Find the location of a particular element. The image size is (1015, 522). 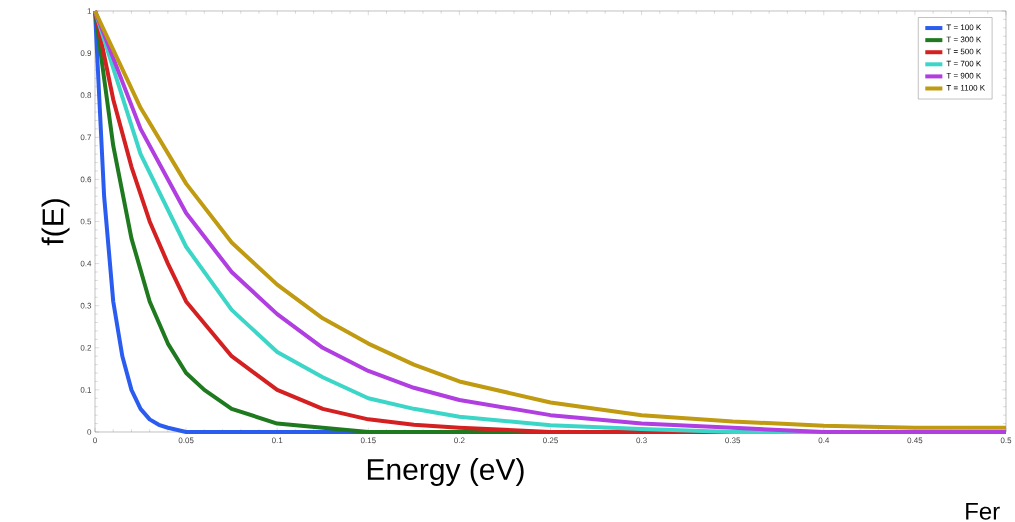

legend-label: T = 300 K is located at coordinates (964, 39).